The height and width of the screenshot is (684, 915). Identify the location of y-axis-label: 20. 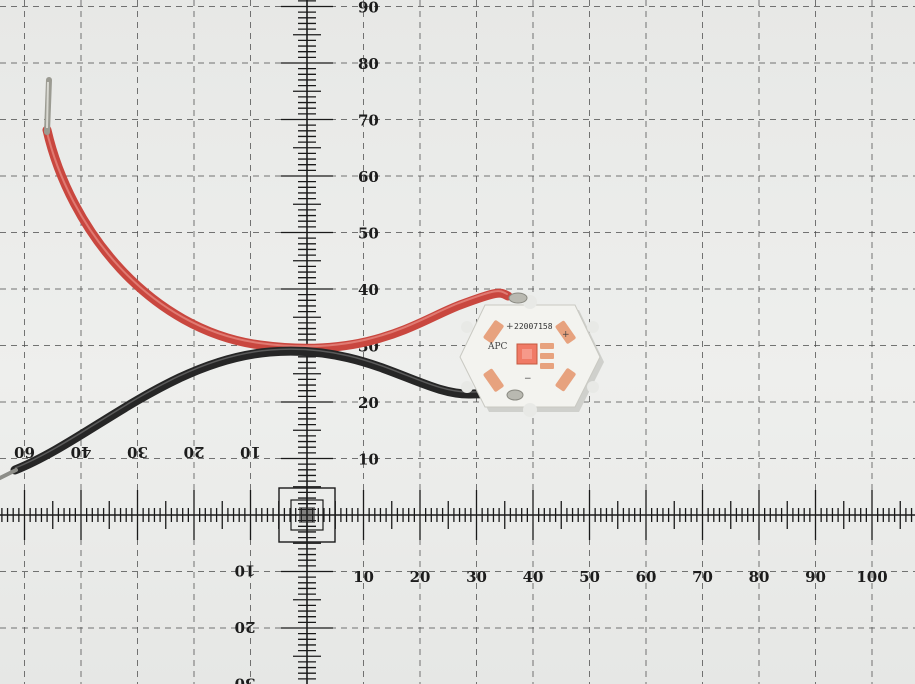
(368, 403).